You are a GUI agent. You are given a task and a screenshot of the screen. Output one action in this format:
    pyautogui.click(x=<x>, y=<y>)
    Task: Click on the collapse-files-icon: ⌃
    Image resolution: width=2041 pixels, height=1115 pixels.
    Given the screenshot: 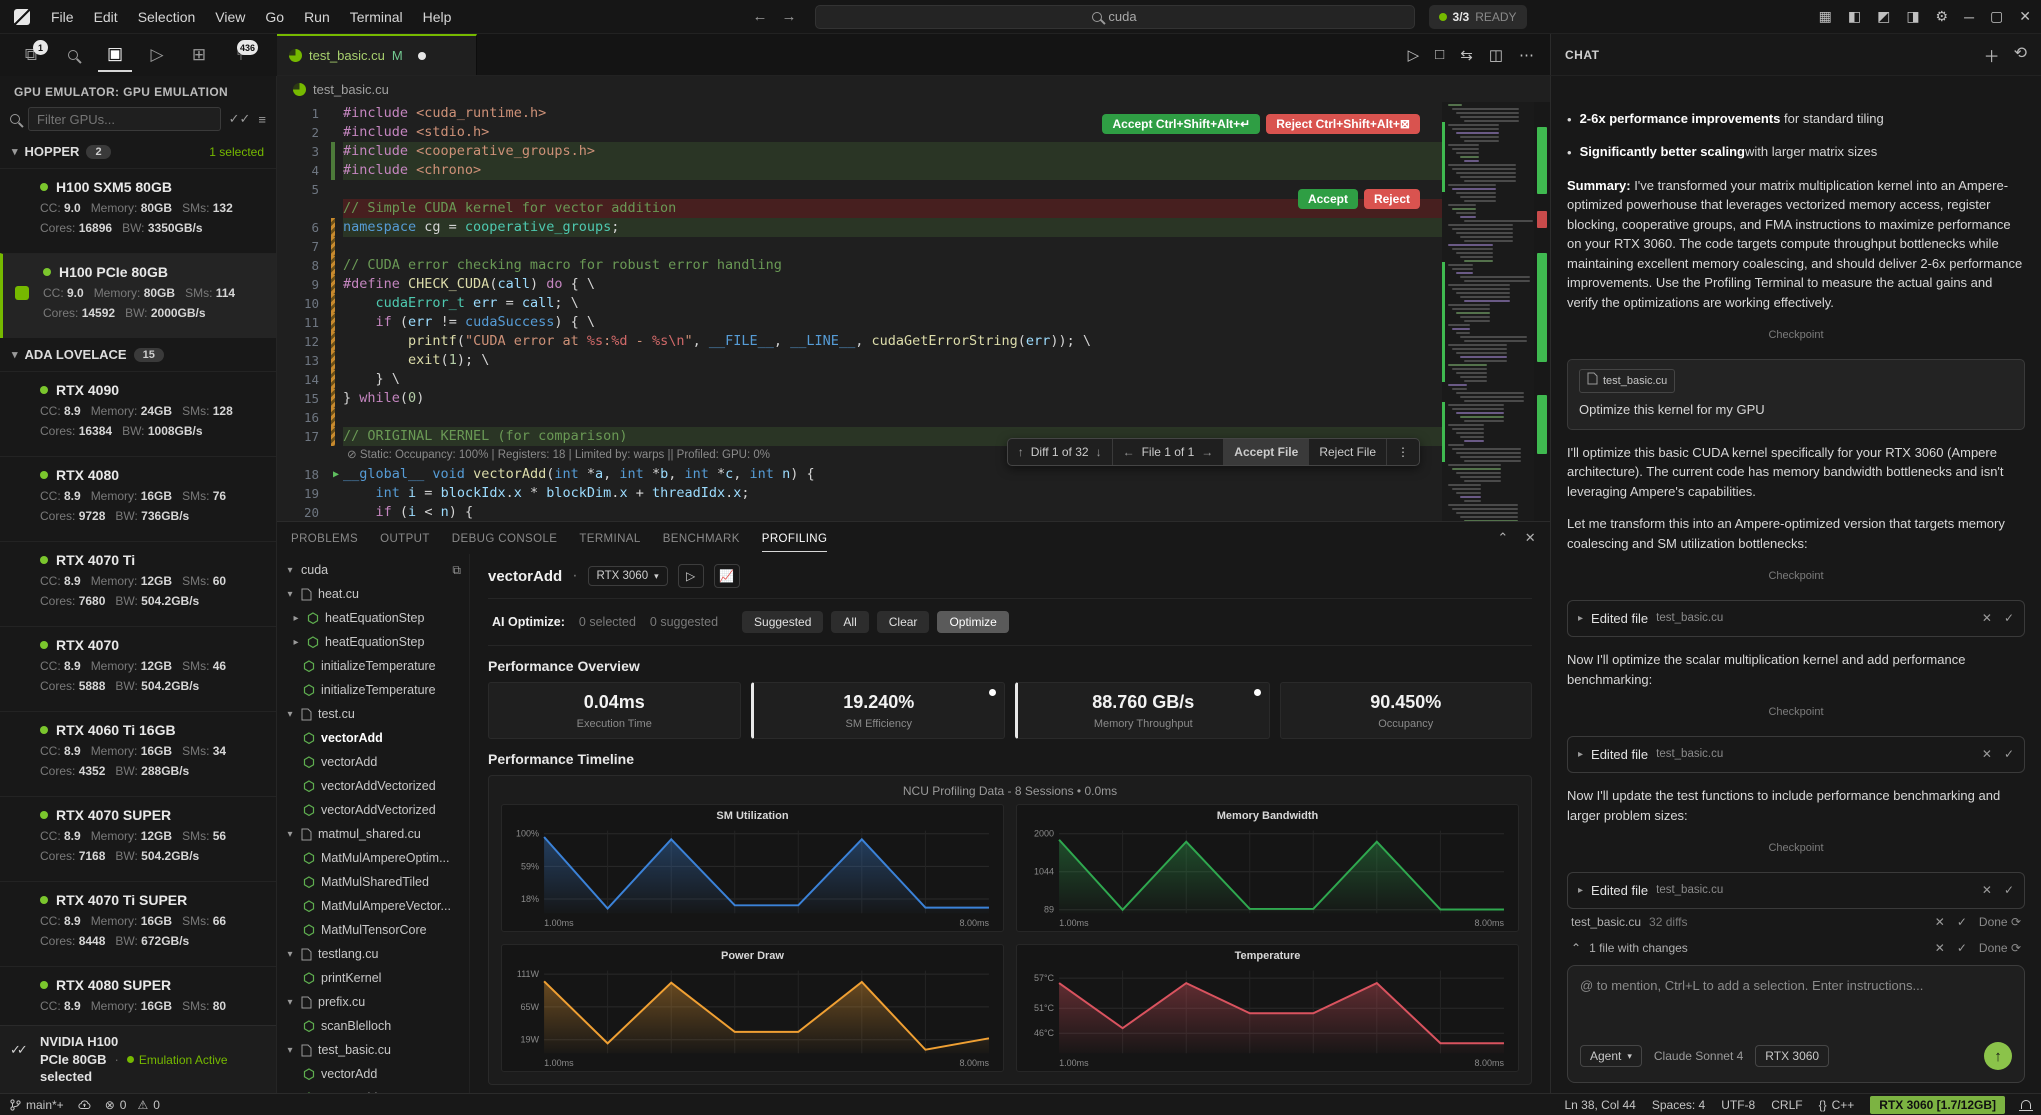 What is the action you would take?
    pyautogui.click(x=1576, y=948)
    